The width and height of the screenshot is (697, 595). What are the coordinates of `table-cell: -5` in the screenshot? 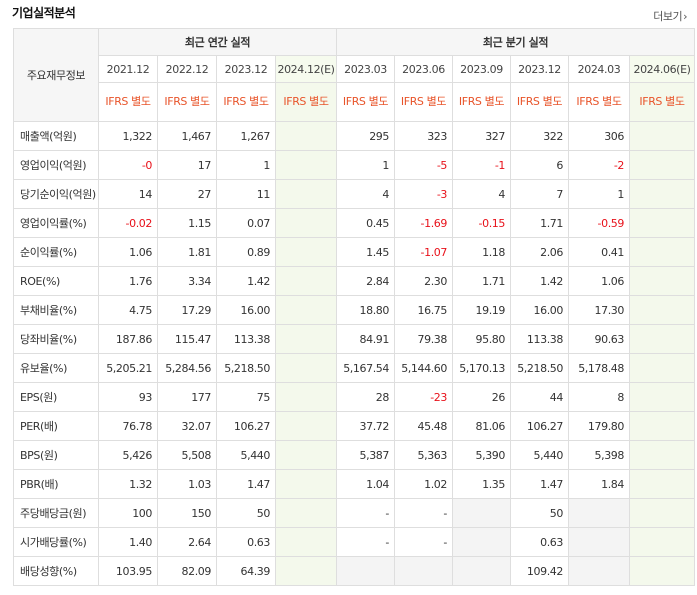 It's located at (423, 165).